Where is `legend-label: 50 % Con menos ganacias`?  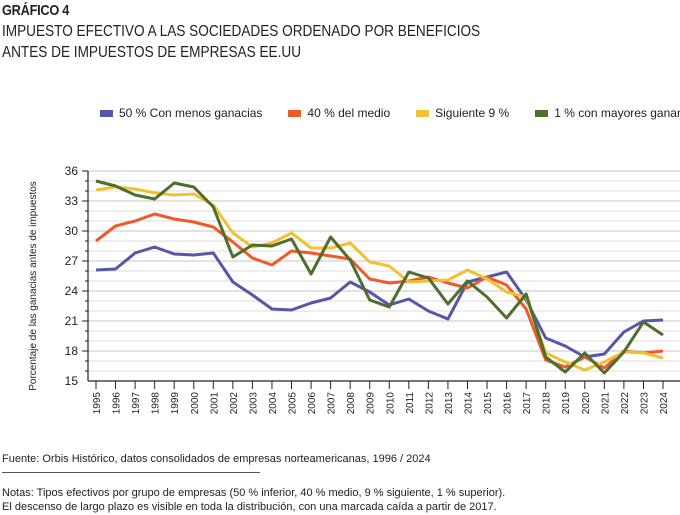 legend-label: 50 % Con menos ganacias is located at coordinates (191, 113).